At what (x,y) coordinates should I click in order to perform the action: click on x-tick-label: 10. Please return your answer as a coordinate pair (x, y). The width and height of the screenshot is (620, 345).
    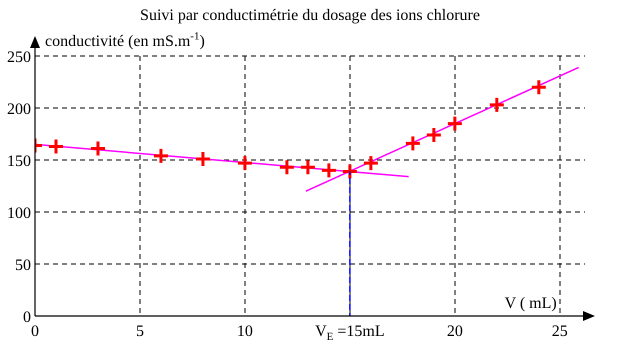
    Looking at the image, I should click on (244, 331).